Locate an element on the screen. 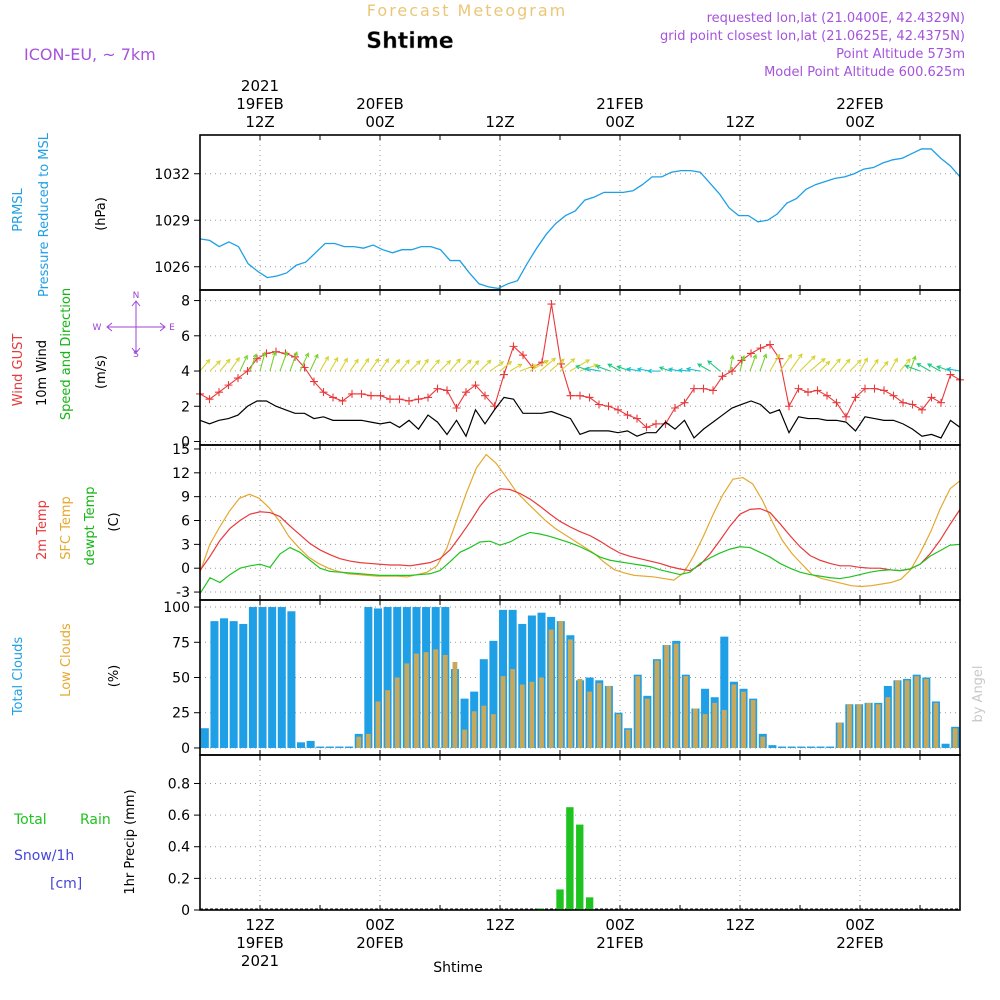 The width and height of the screenshot is (1000, 1000). y-tick-label: 25 is located at coordinates (181, 714).